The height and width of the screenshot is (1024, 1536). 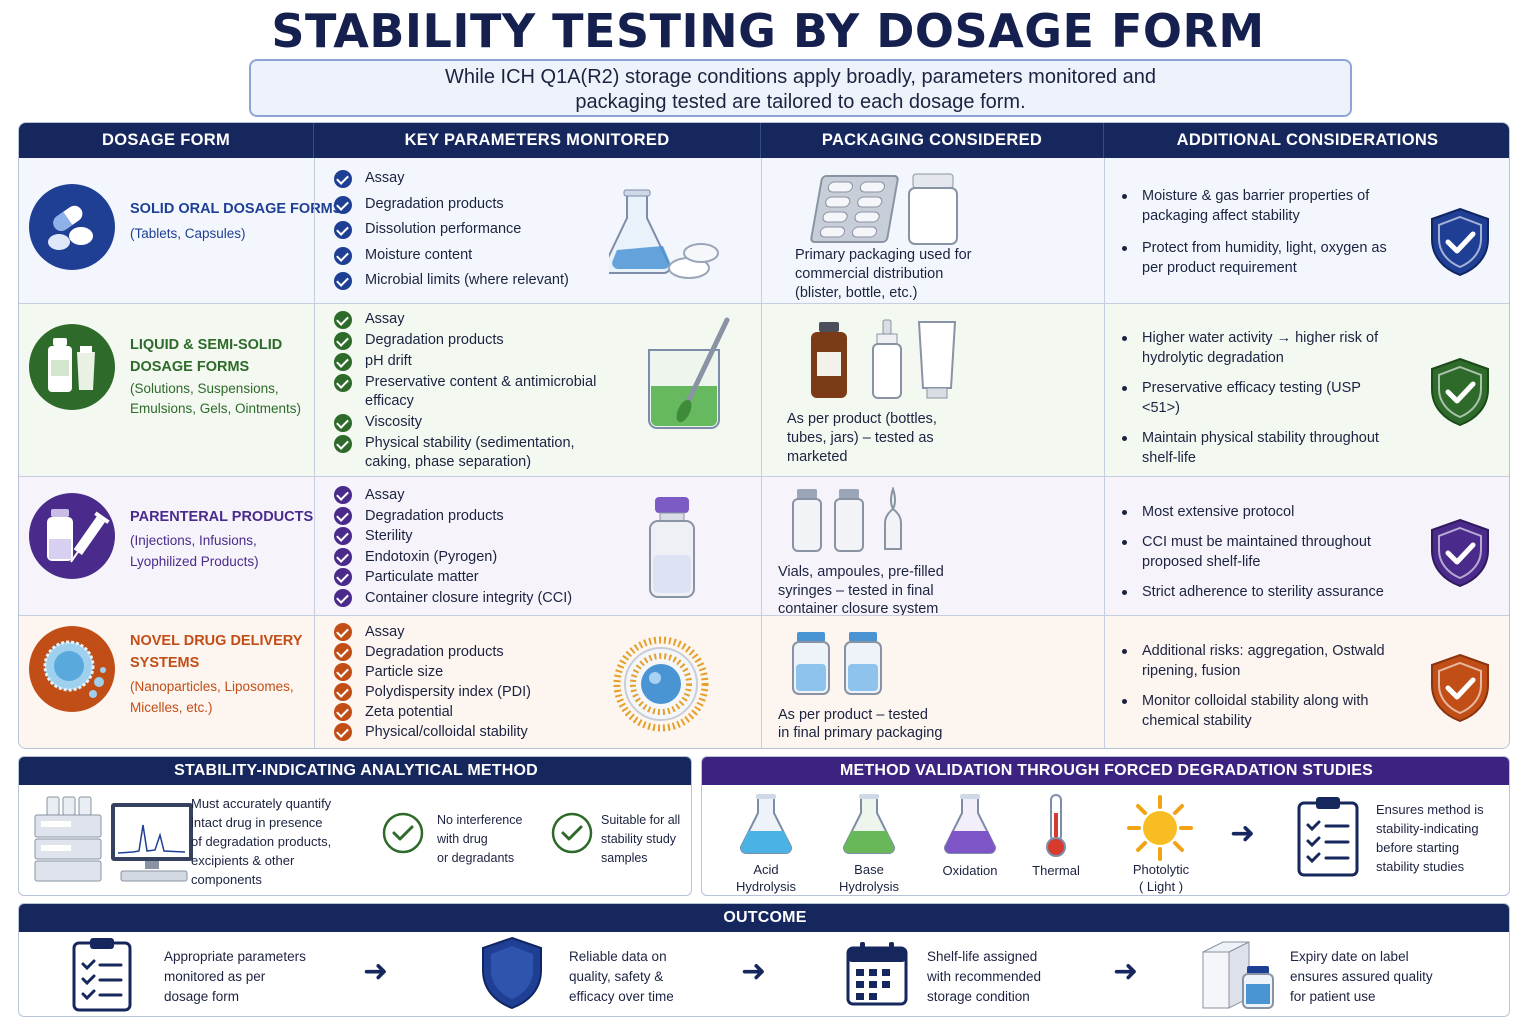 What do you see at coordinates (243, 860) in the screenshot?
I see `method-description-line: excipients & other` at bounding box center [243, 860].